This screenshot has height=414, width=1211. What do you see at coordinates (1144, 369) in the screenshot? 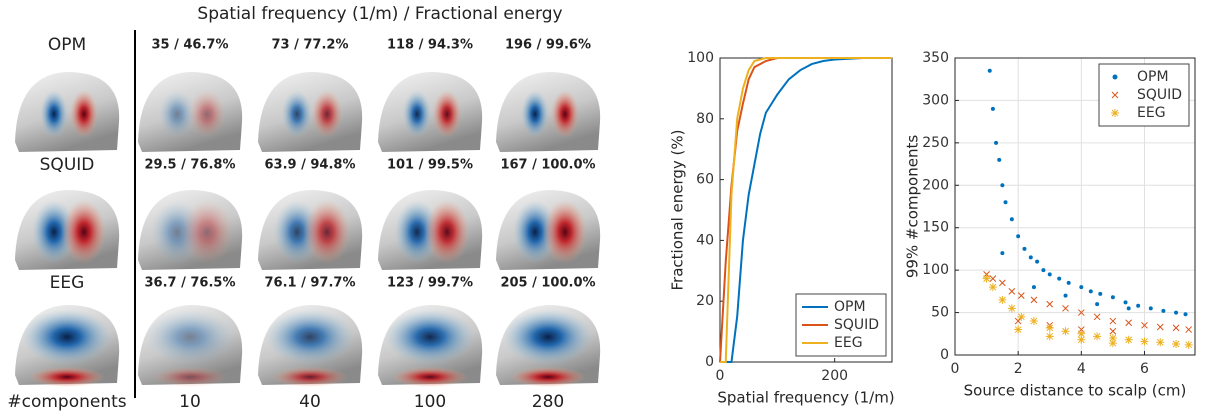
I see `x-tick-label: 6` at bounding box center [1144, 369].